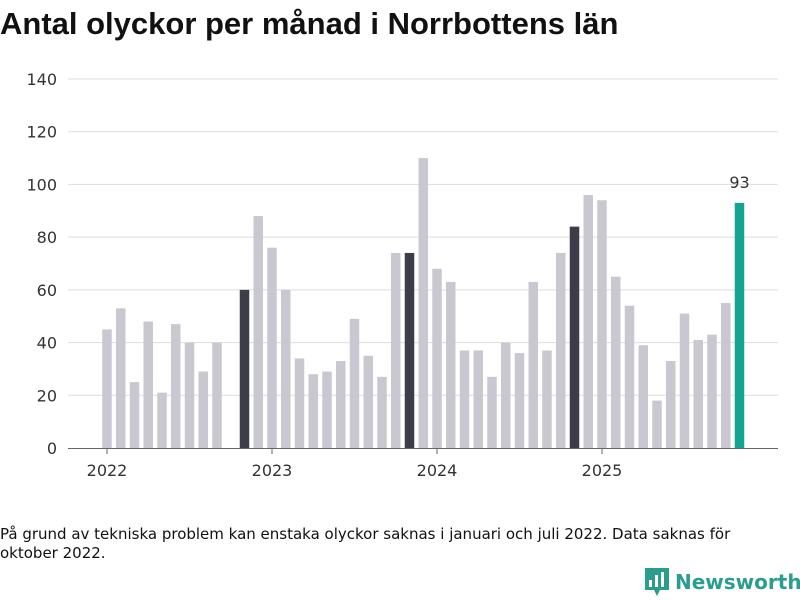  I want to click on y-tick-label: 40, so click(47, 343).